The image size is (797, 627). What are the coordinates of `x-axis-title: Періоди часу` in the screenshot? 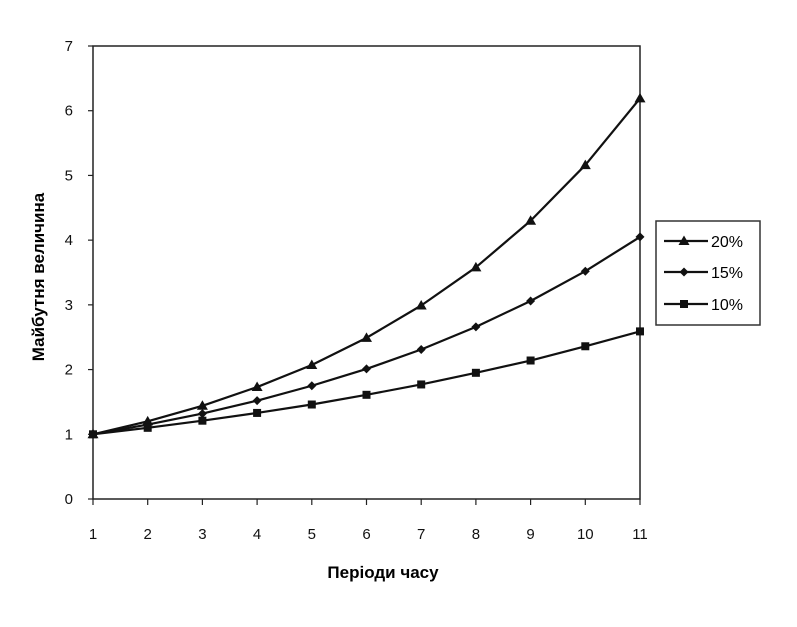 It's located at (383, 572).